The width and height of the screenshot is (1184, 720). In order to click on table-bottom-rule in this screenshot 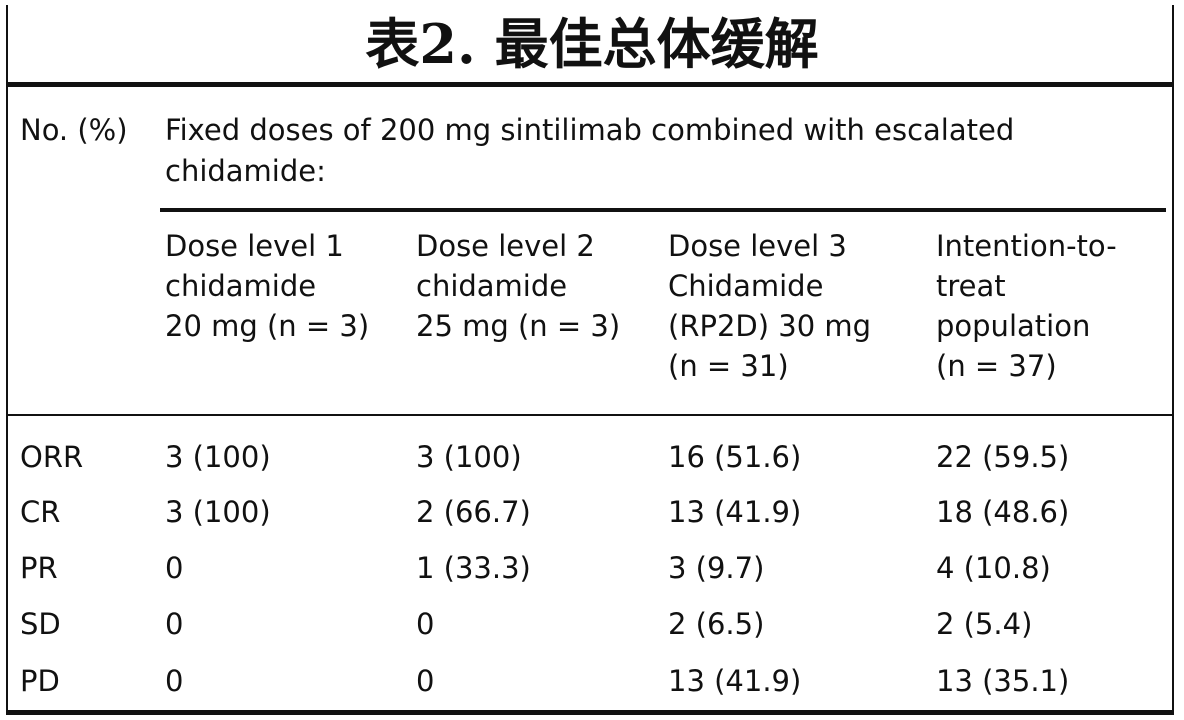, I will do `click(590, 712)`.